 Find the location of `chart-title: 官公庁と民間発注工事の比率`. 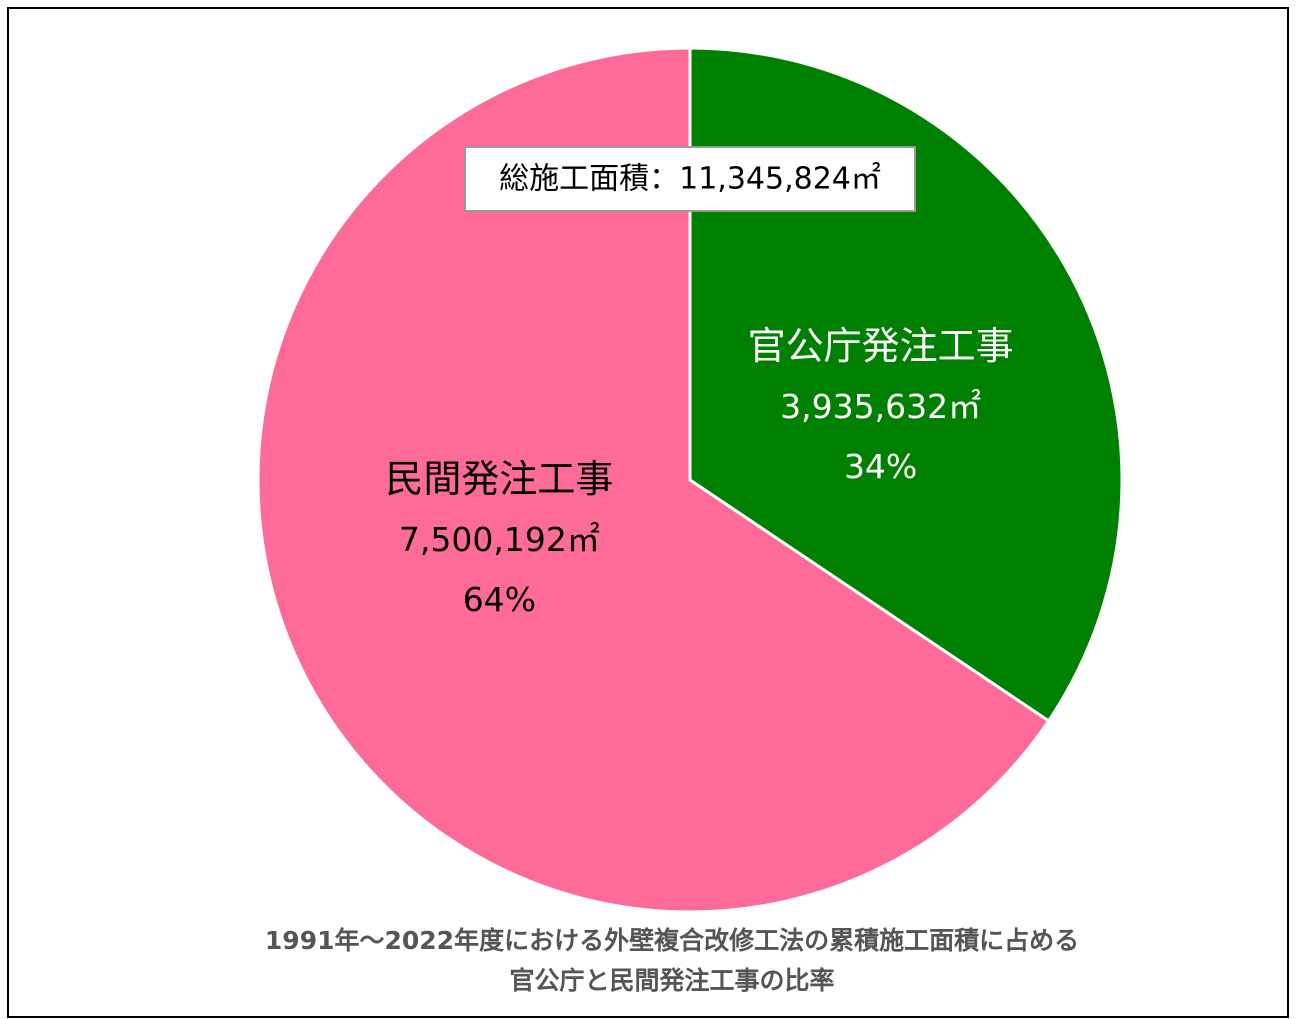

chart-title: 官公庁と民間発注工事の比率 is located at coordinates (671, 980).